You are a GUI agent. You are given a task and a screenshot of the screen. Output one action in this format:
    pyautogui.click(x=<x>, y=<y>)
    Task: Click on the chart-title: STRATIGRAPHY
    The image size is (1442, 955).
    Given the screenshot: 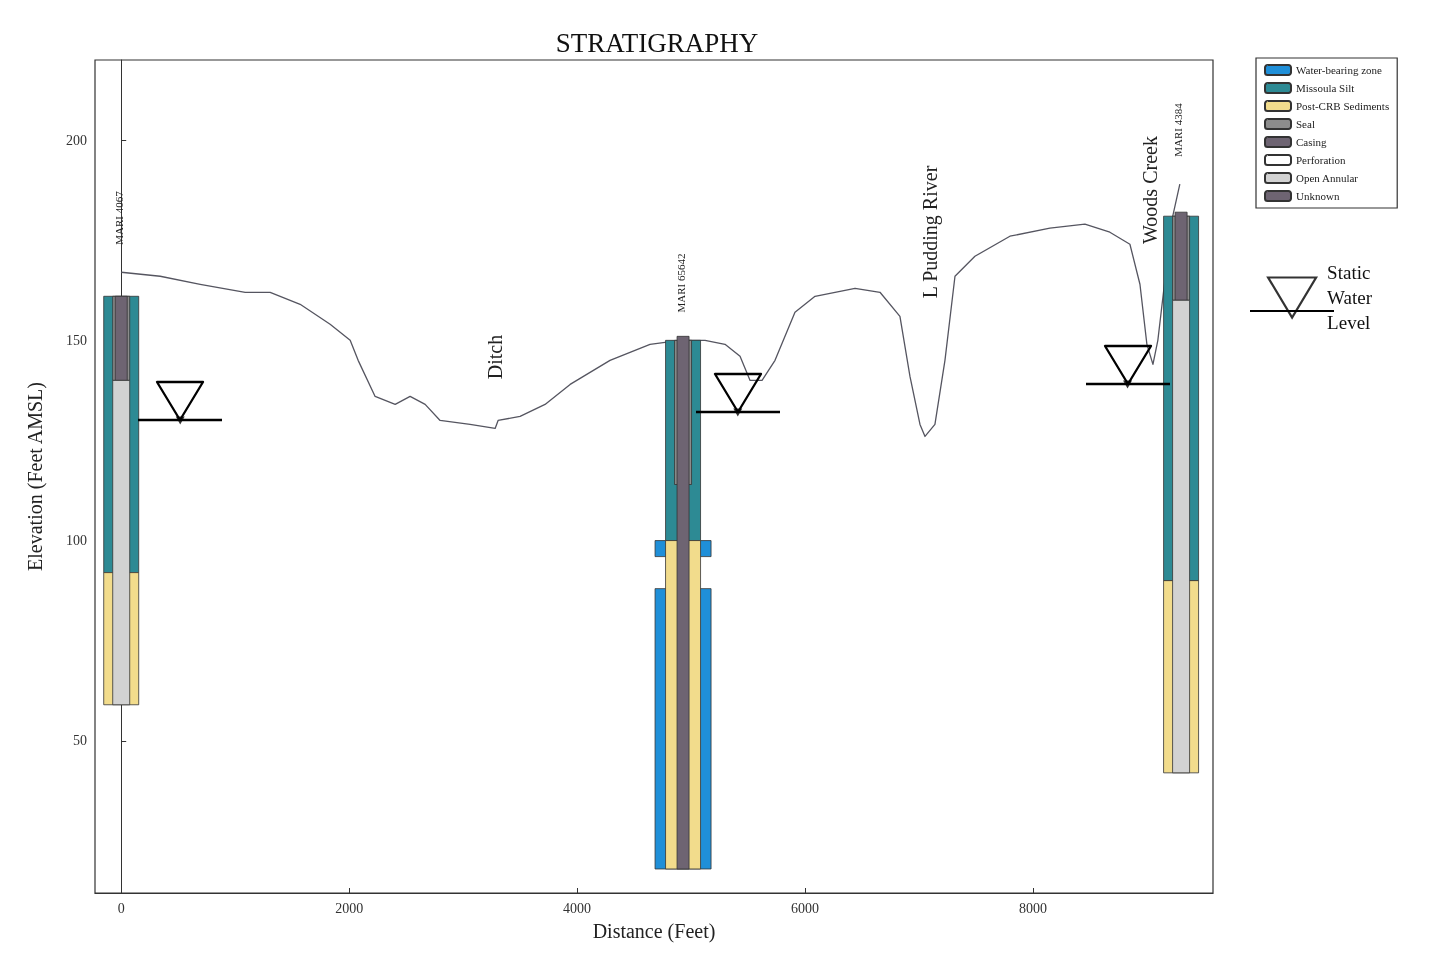 What is the action you would take?
    pyautogui.click(x=657, y=42)
    